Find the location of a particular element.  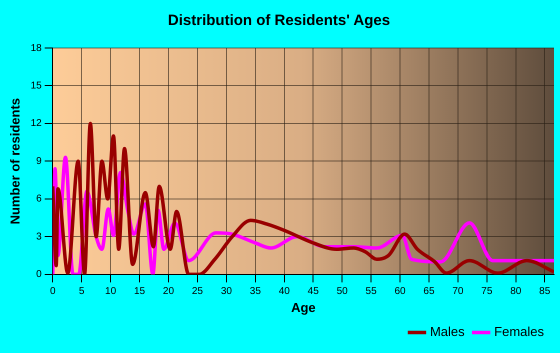

x-tick-label: 60 is located at coordinates (400, 292).